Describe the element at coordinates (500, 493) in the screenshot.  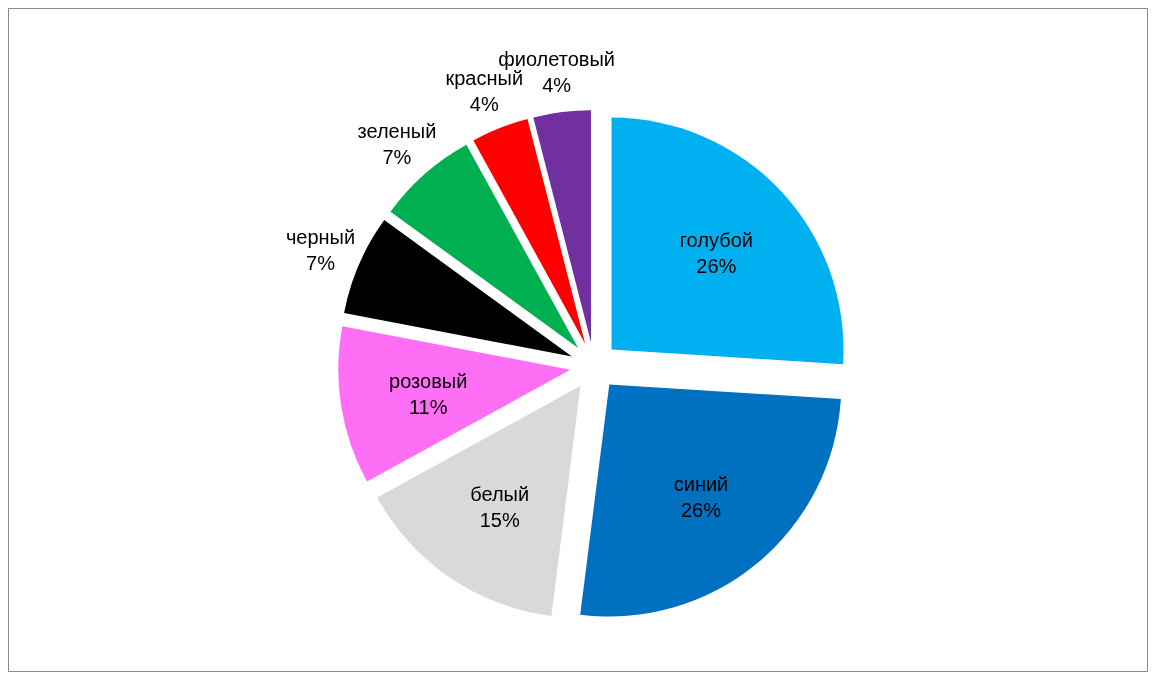
I see `slice-label: белый` at that location.